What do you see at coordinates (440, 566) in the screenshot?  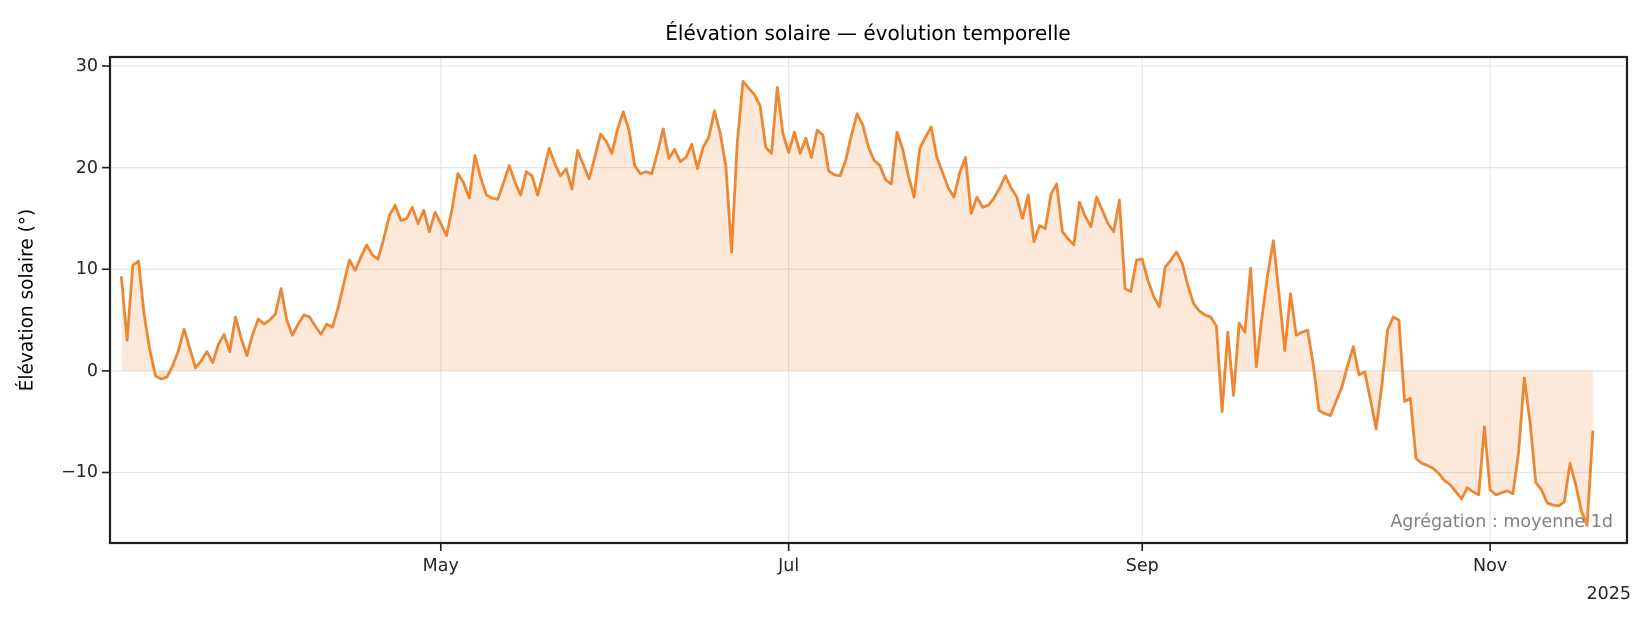 I see `x-tick-label: May` at bounding box center [440, 566].